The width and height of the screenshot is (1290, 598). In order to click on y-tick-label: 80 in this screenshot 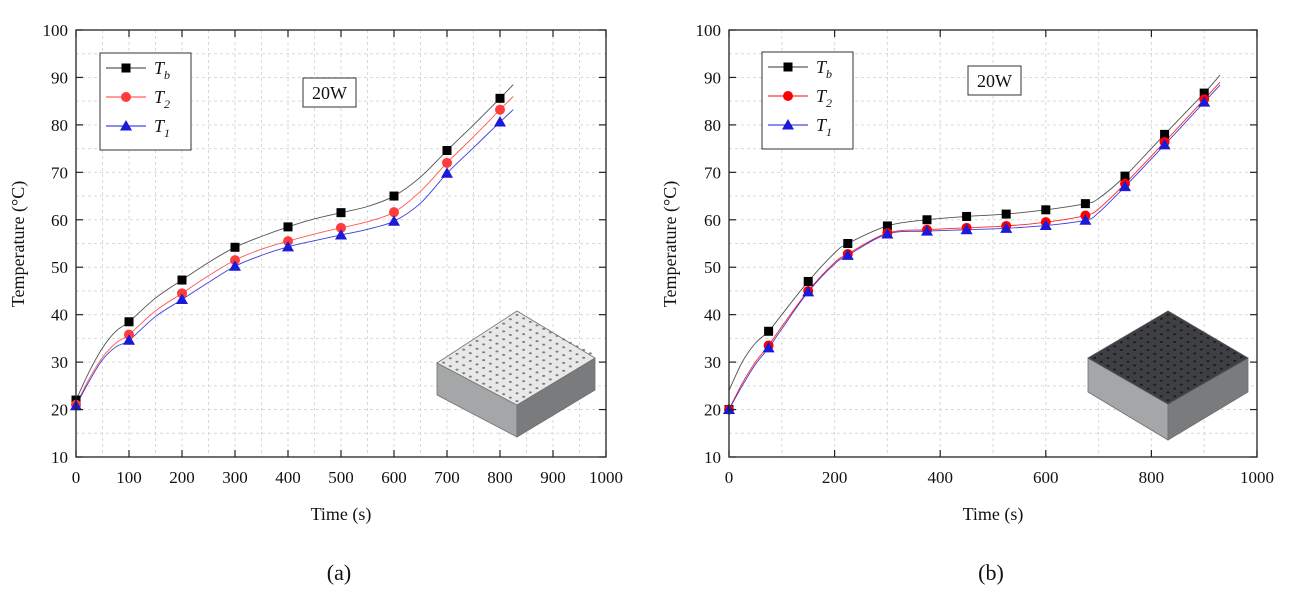, I will do `click(59, 125)`.